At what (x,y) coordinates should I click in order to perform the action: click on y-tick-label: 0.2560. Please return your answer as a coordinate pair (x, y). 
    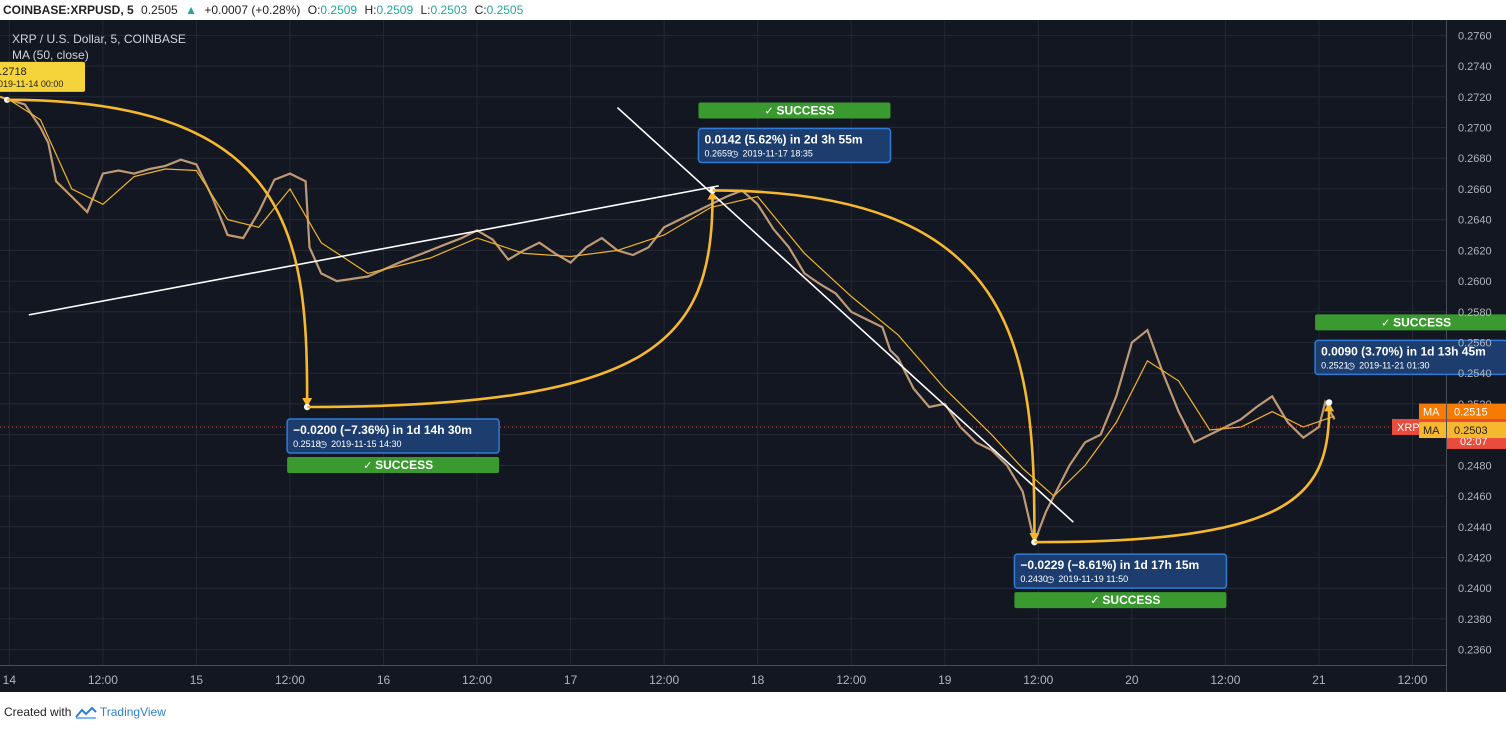
    Looking at the image, I should click on (1475, 344).